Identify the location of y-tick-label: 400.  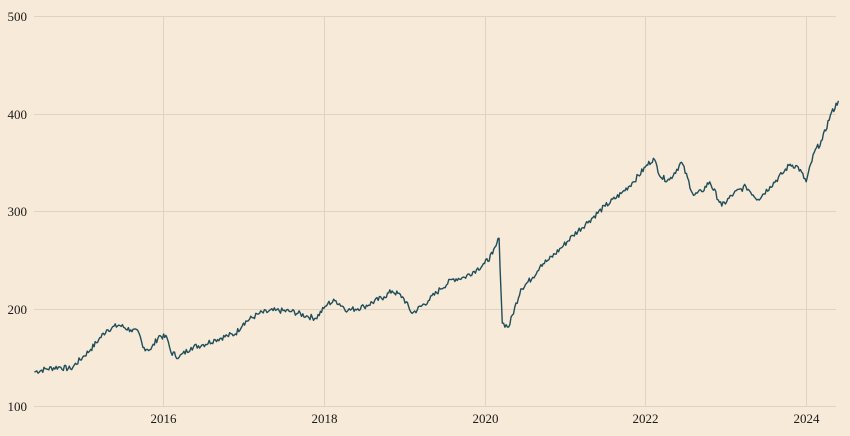
(18, 114).